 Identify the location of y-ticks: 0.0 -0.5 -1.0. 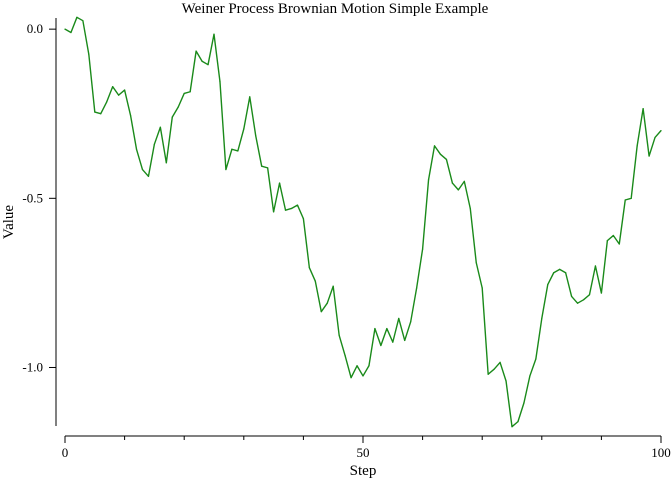
(39, 197).